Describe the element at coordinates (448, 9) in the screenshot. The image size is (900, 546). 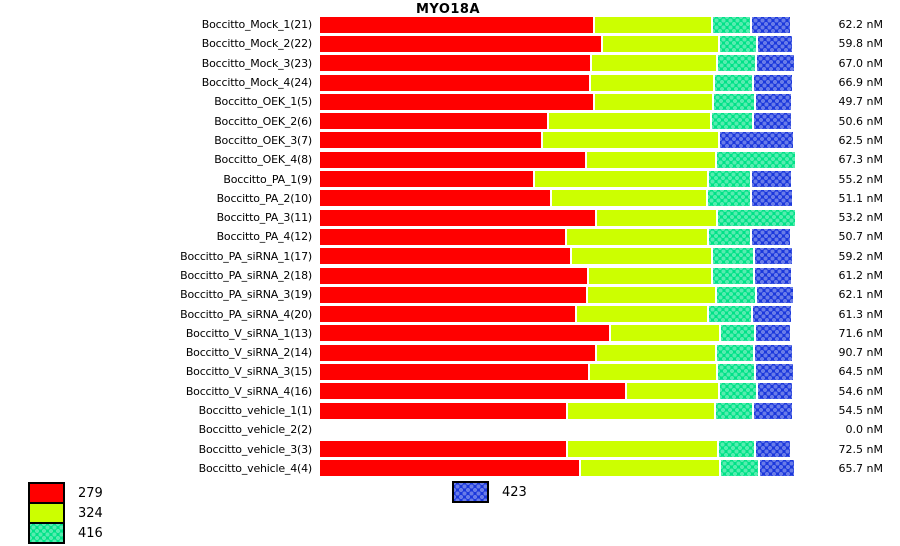
I see `chart-title: MYO18A` at that location.